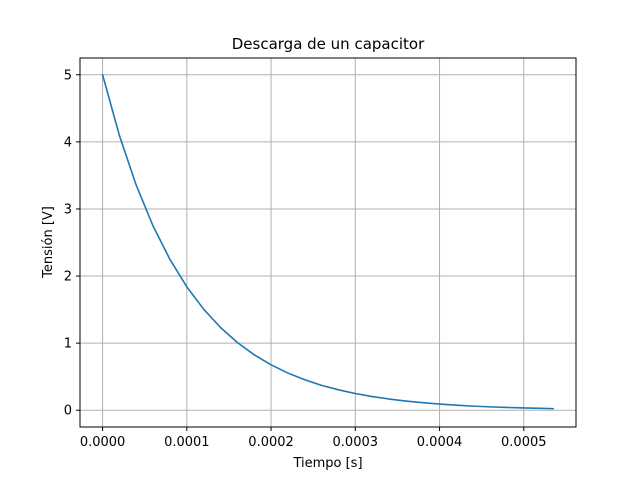 The width and height of the screenshot is (640, 480). Describe the element at coordinates (187, 442) in the screenshot. I see `x-tick-label: 0.0001` at that location.